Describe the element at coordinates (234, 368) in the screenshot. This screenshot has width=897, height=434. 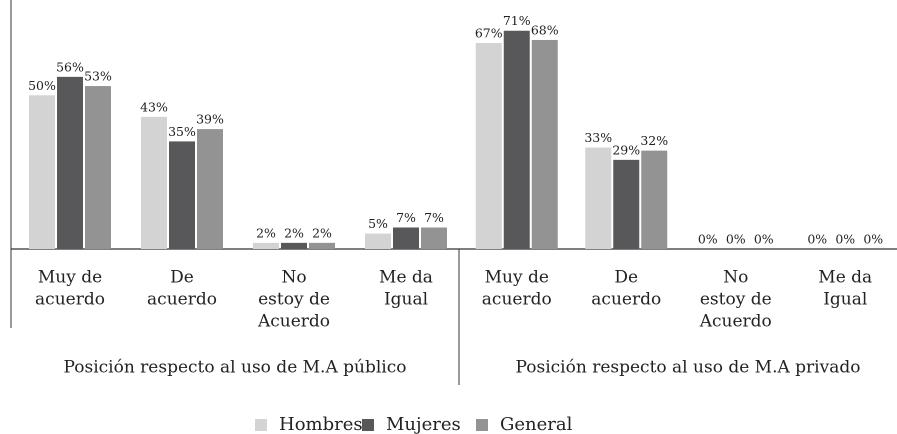
I see `group-label: Posición respecto al uso de M.A público` at that location.